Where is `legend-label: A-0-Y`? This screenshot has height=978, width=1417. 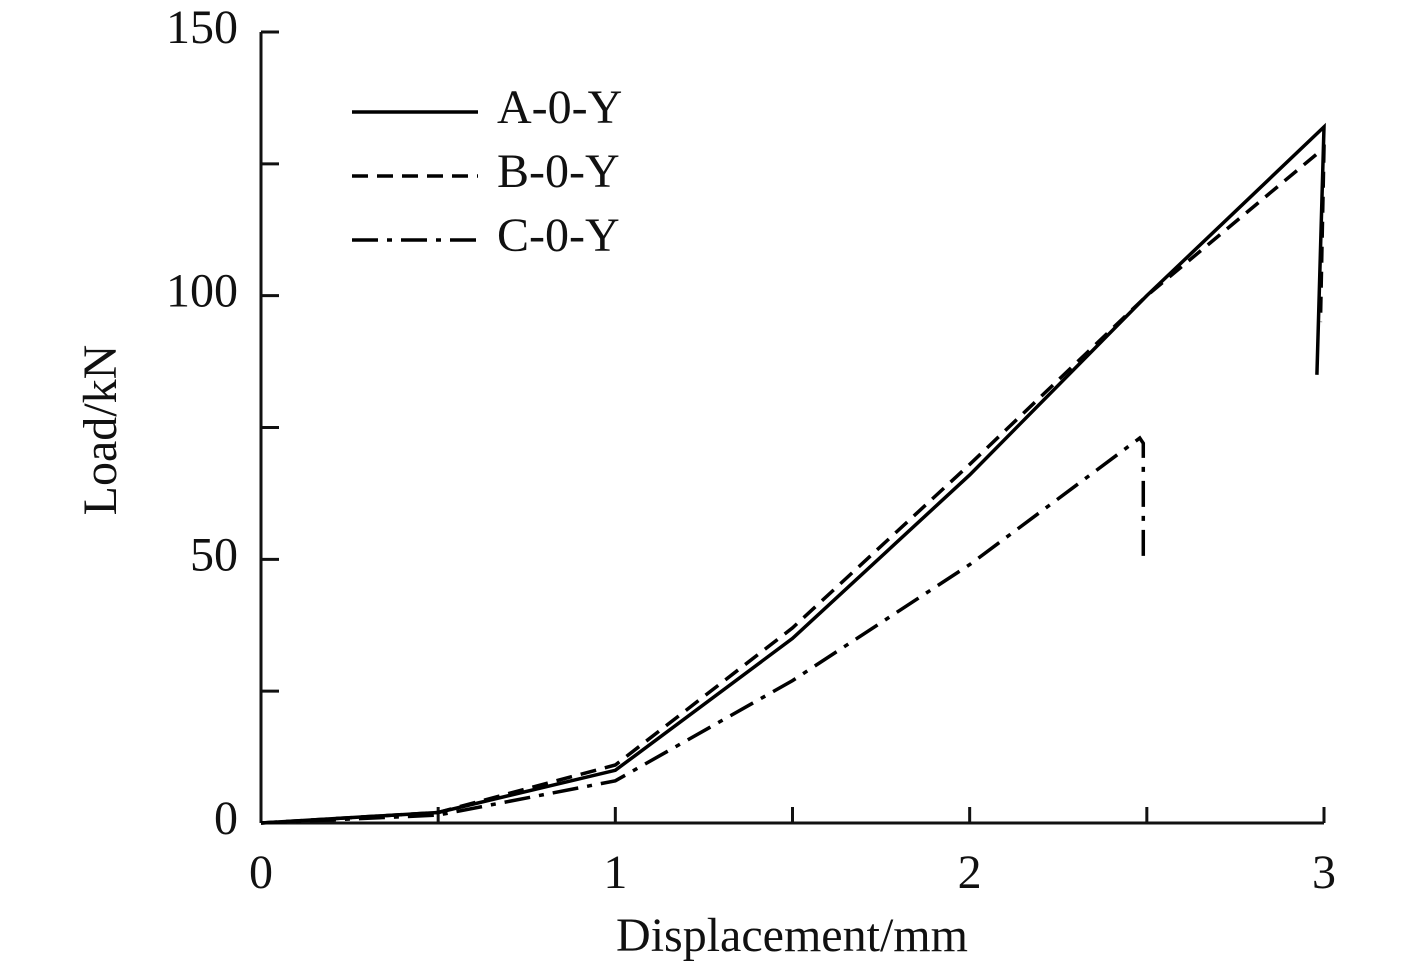
legend-label: A-0-Y is located at coordinates (559, 107).